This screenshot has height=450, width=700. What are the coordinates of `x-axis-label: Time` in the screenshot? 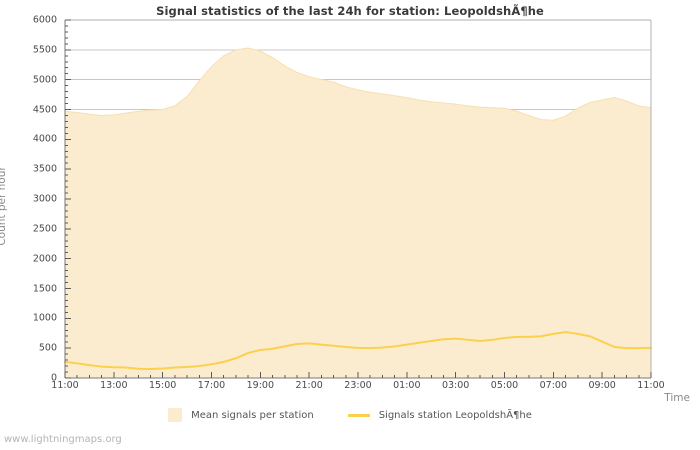 It's located at (677, 398).